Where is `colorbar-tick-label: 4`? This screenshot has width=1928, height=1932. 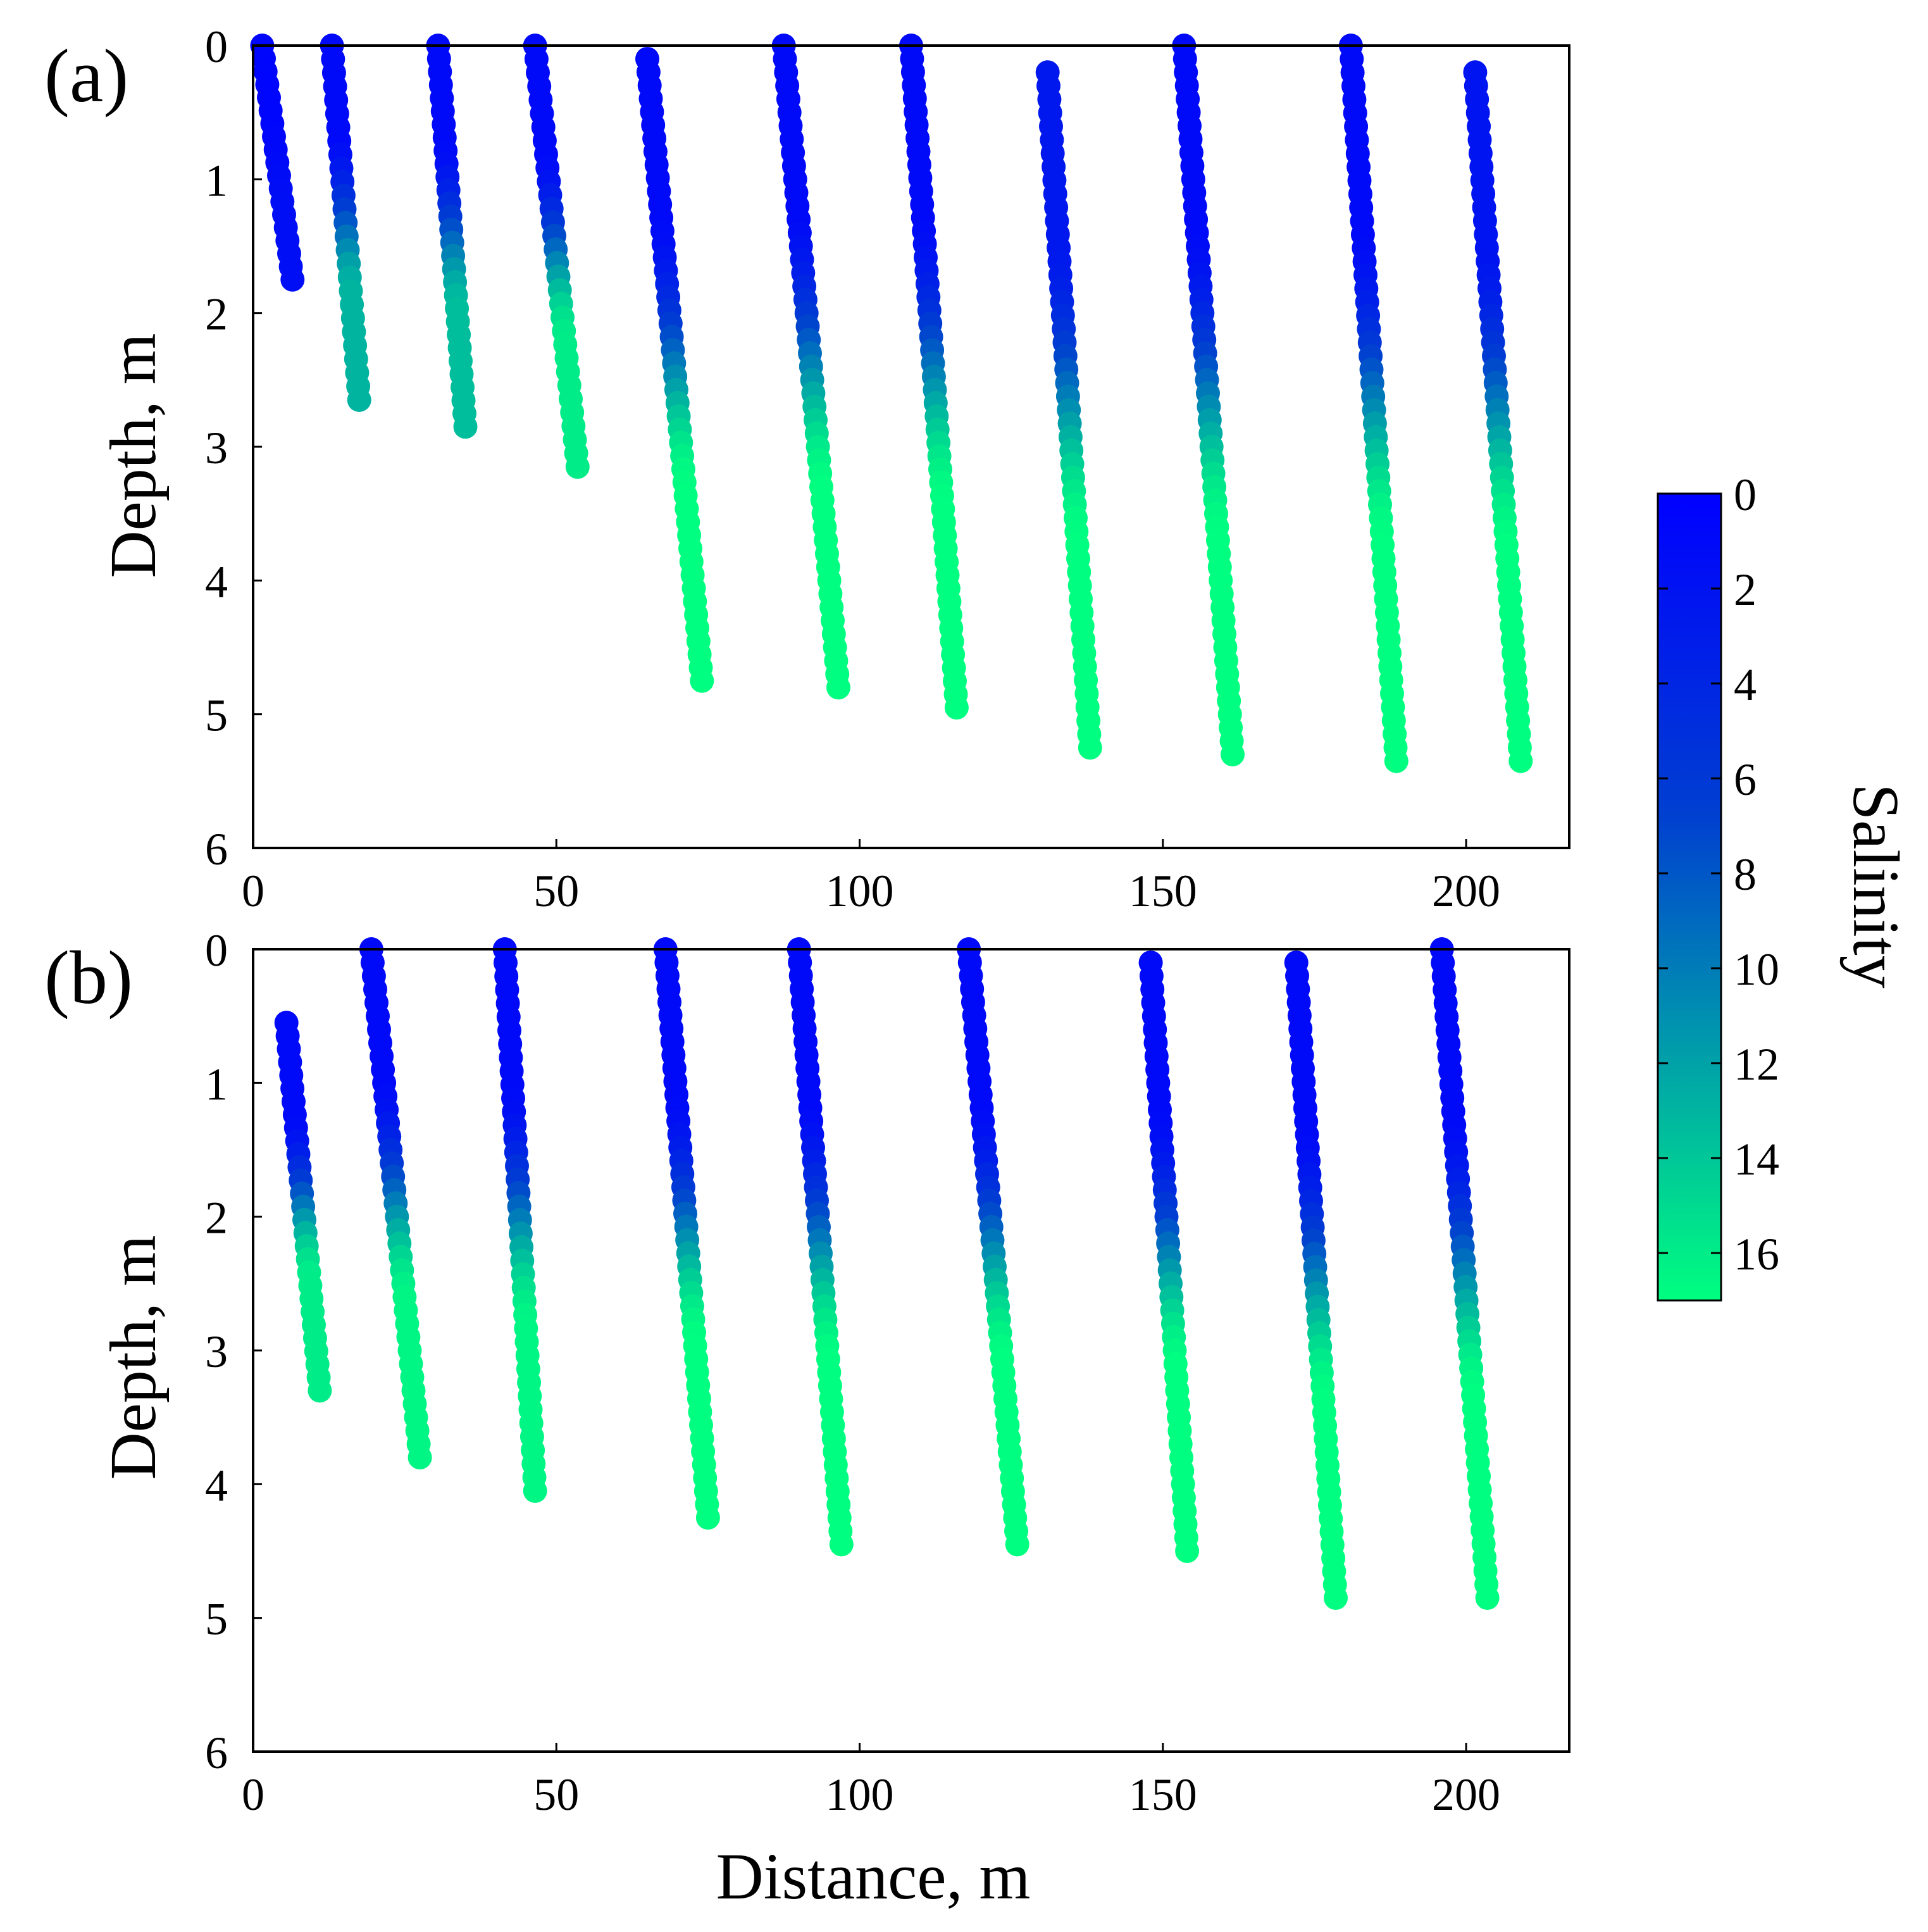 colorbar-tick-label: 4 is located at coordinates (1745, 684).